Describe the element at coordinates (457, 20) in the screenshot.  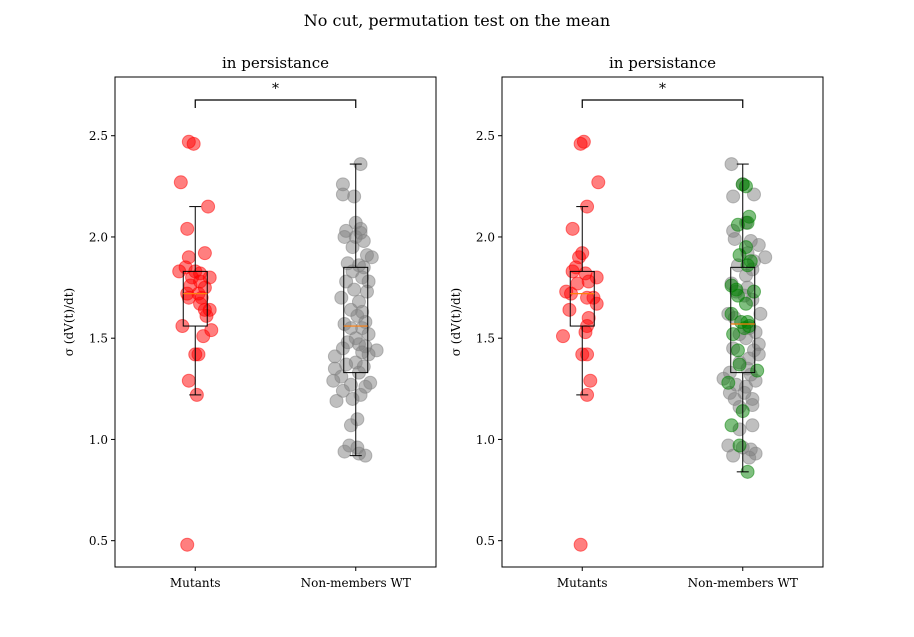
I see `figure-title: No cut, permutation test on the mean` at that location.